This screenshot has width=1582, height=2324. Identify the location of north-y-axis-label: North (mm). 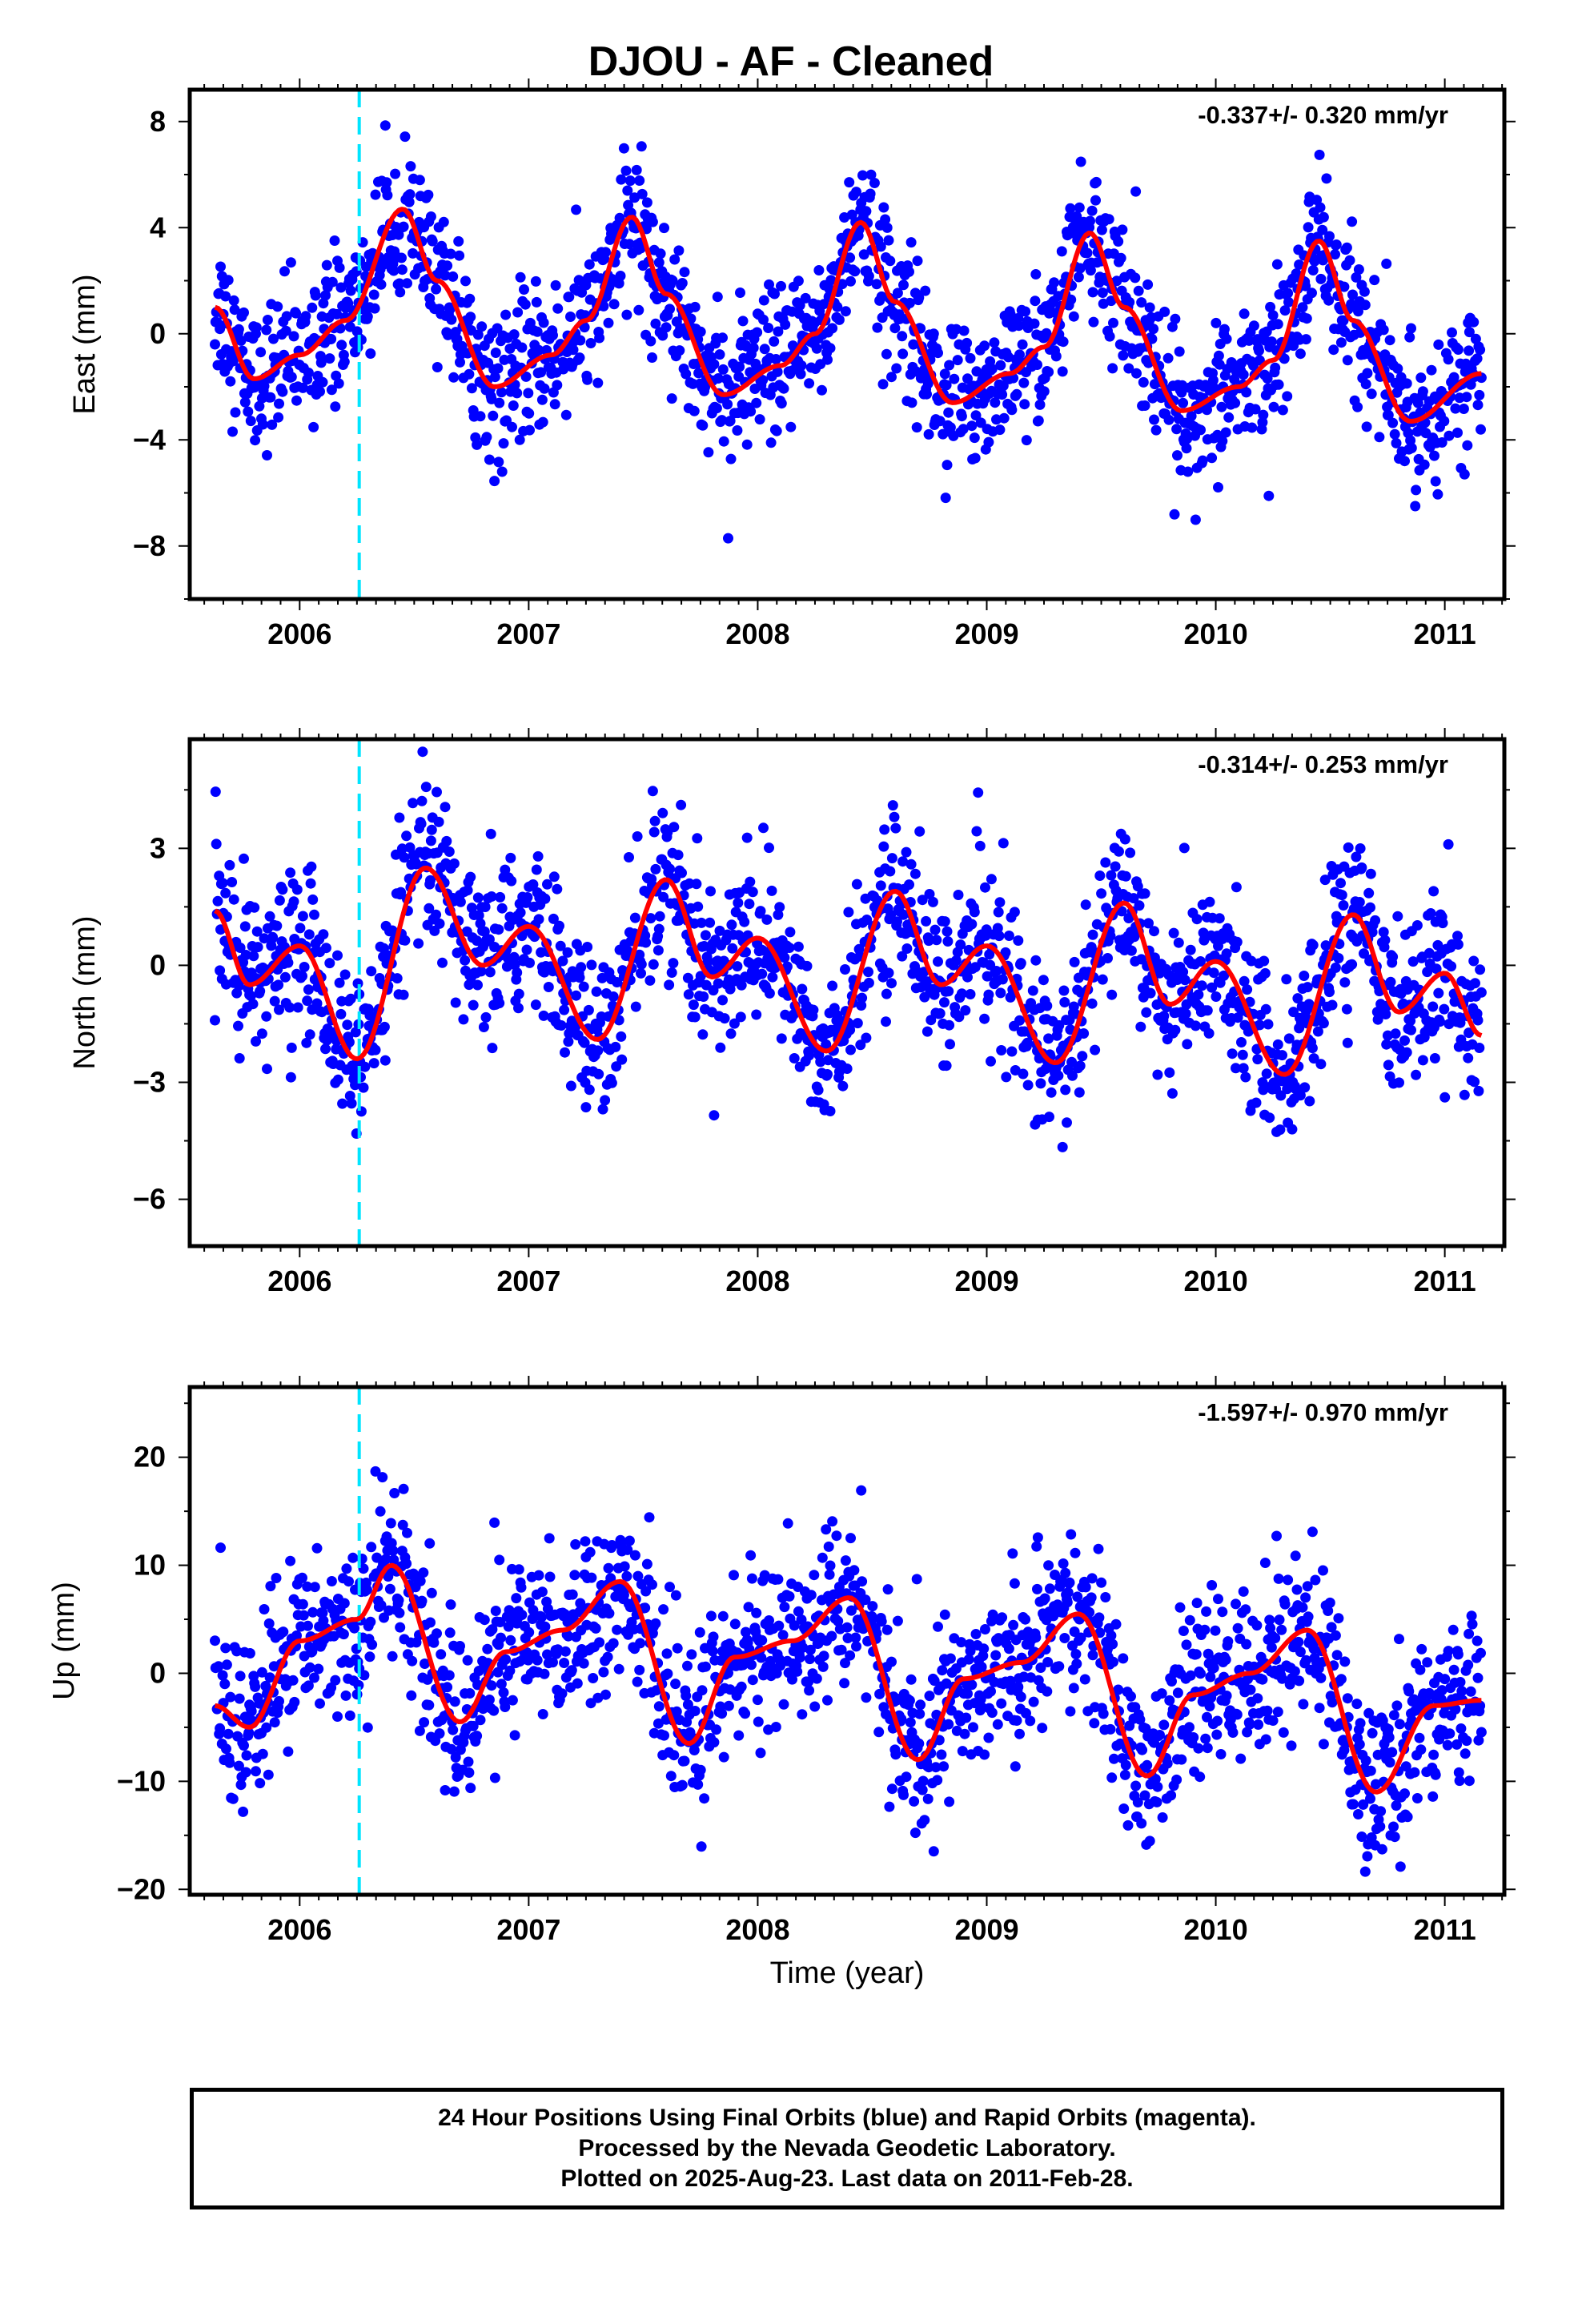
(85, 992).